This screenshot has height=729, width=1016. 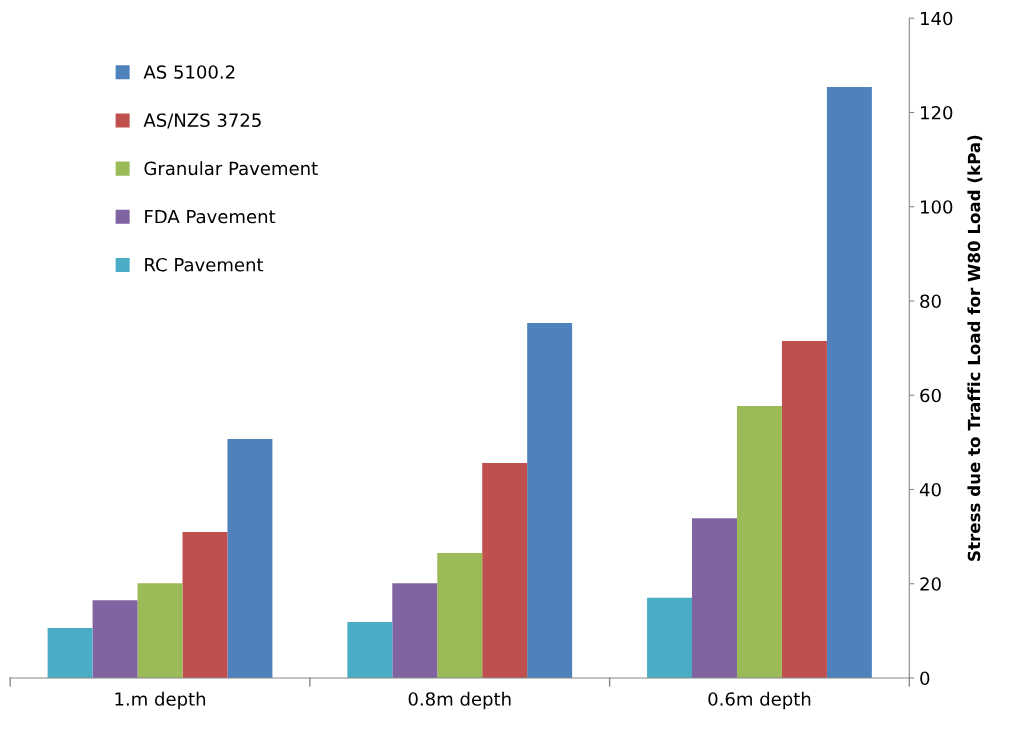 I want to click on y-tick-label: 0, so click(x=925, y=678).